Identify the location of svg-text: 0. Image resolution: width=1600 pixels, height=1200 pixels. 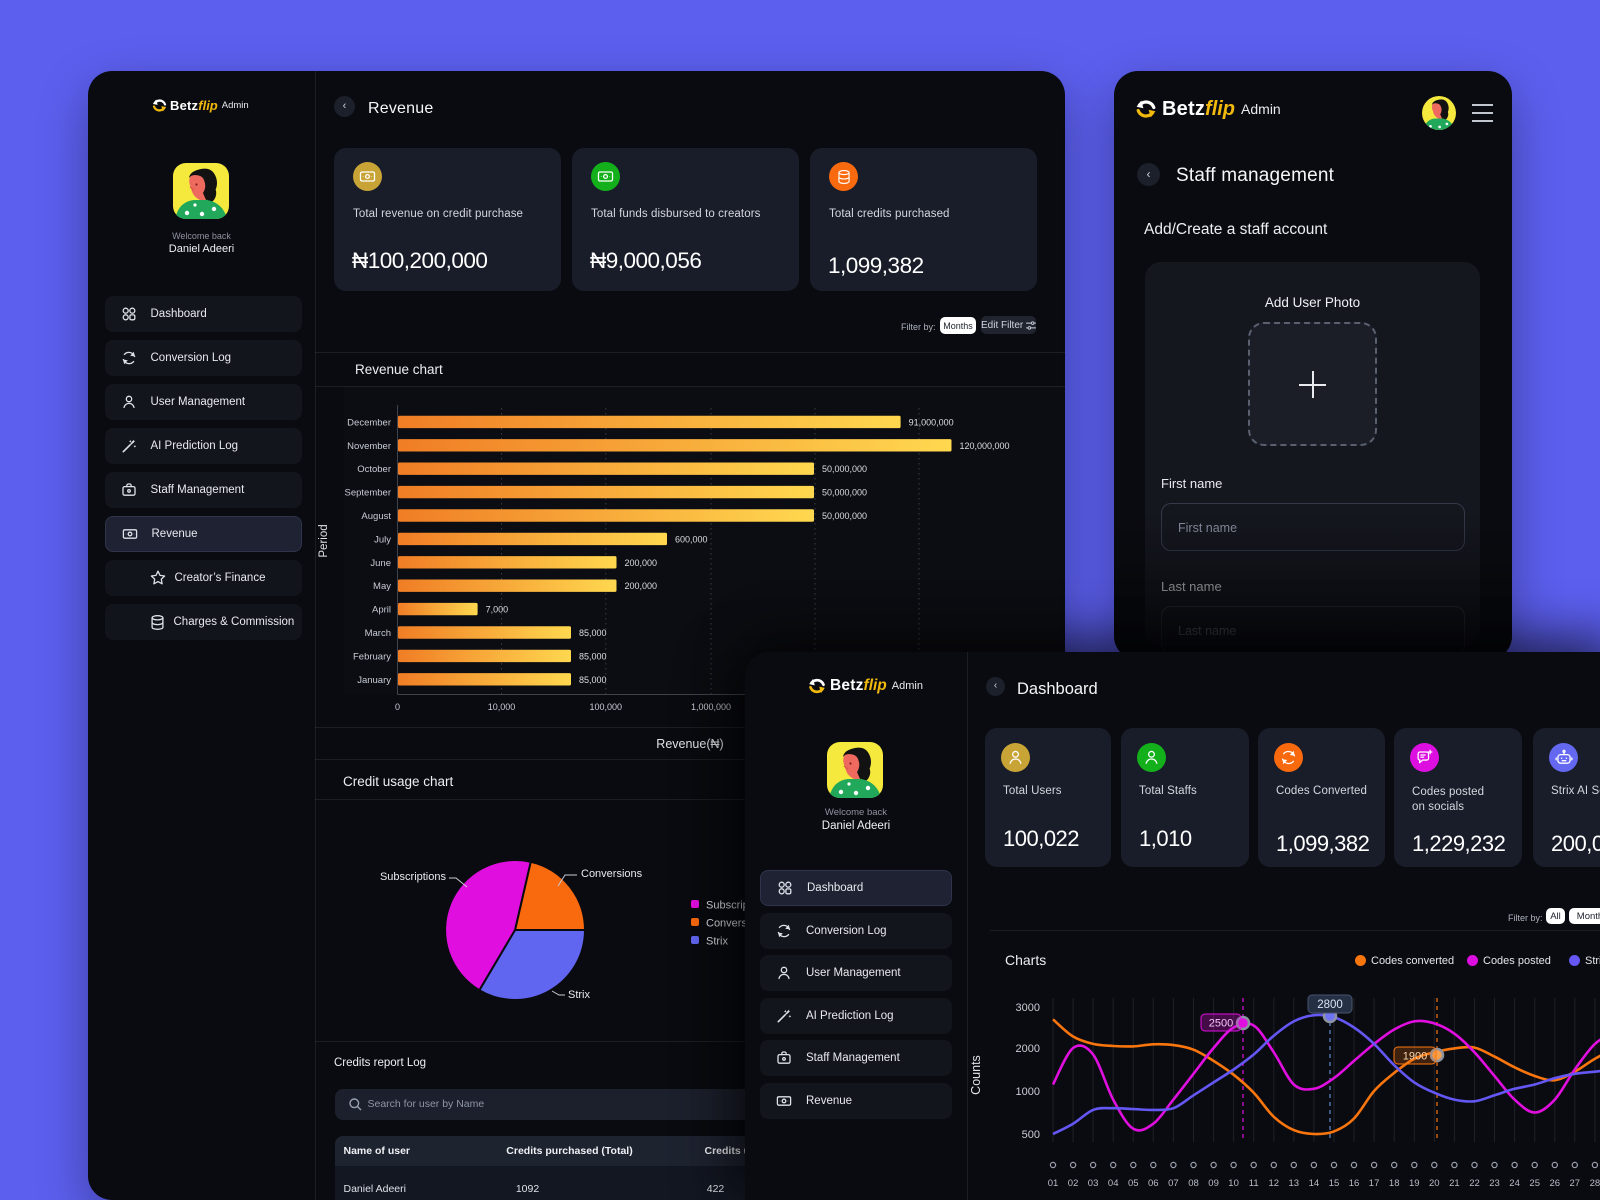
(397, 707).